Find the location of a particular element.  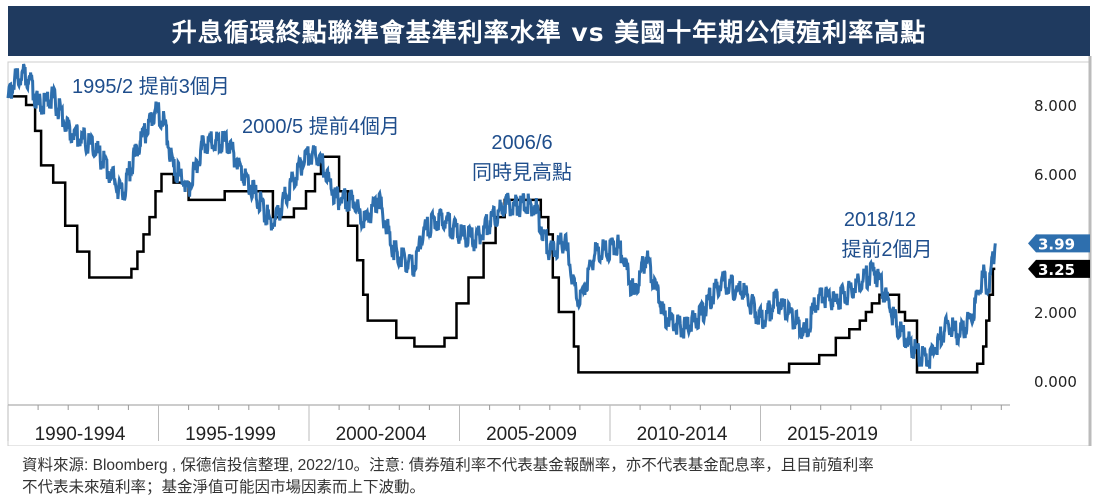

y-tick-label: 0.000 is located at coordinates (1055, 382).